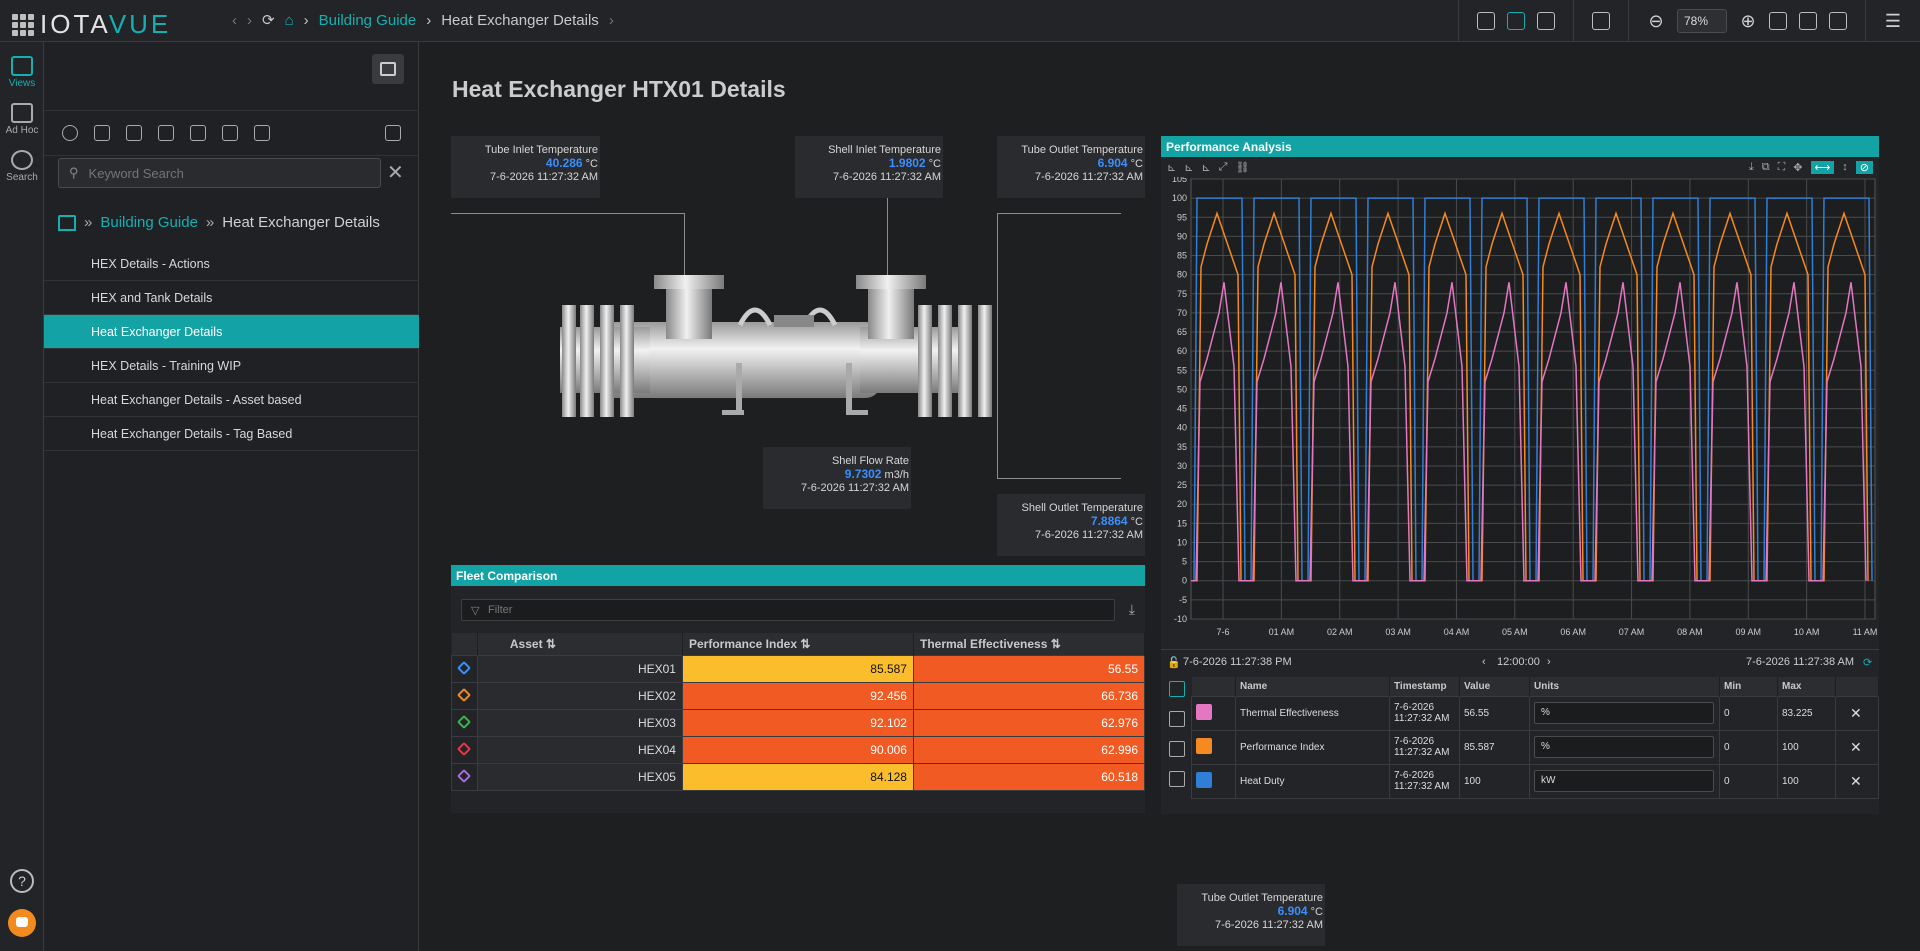 The height and width of the screenshot is (951, 1920). Describe the element at coordinates (1656, 20) in the screenshot. I see `zoom-out-icon: ⊖` at that location.